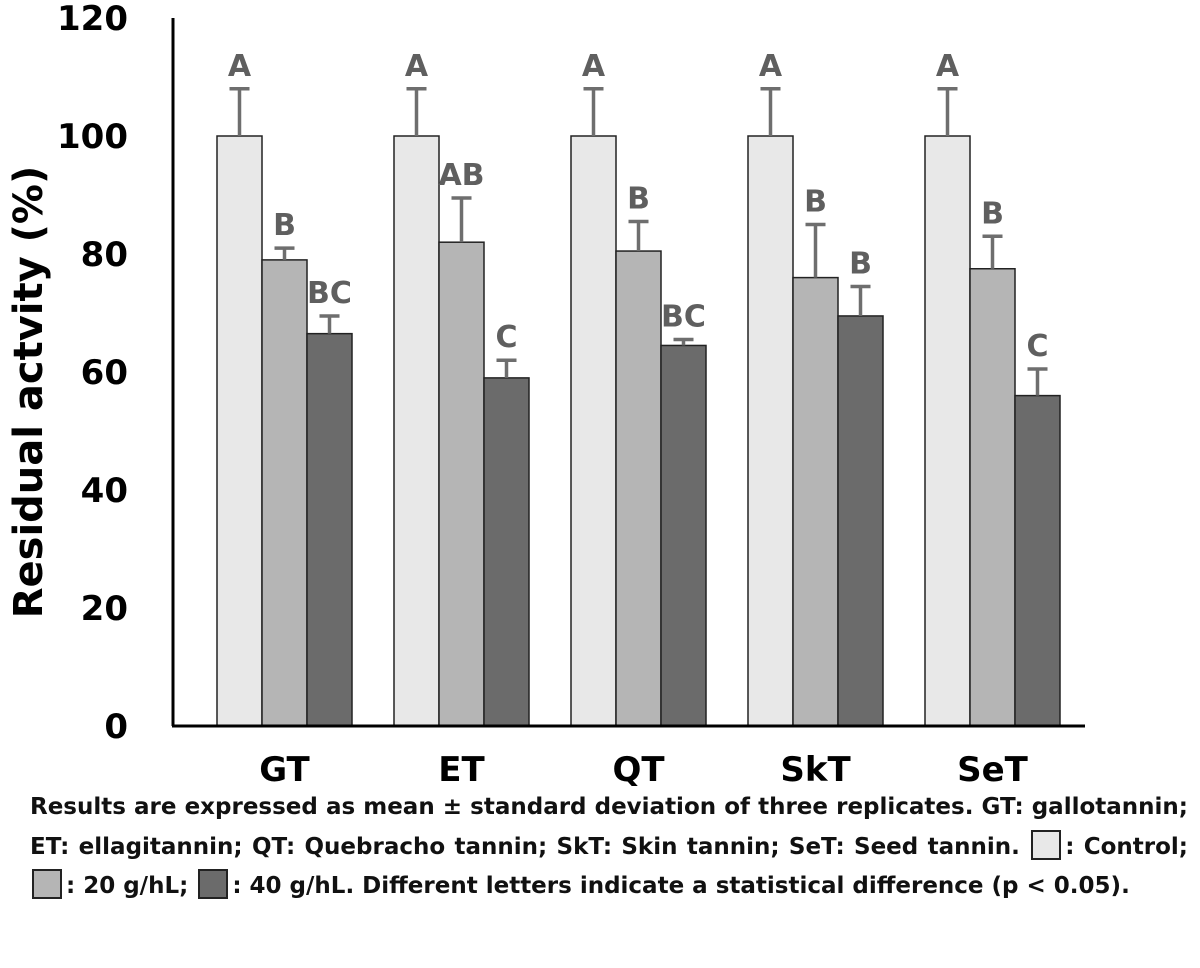  I want to click on category-label-skt: SkT, so click(815, 770).